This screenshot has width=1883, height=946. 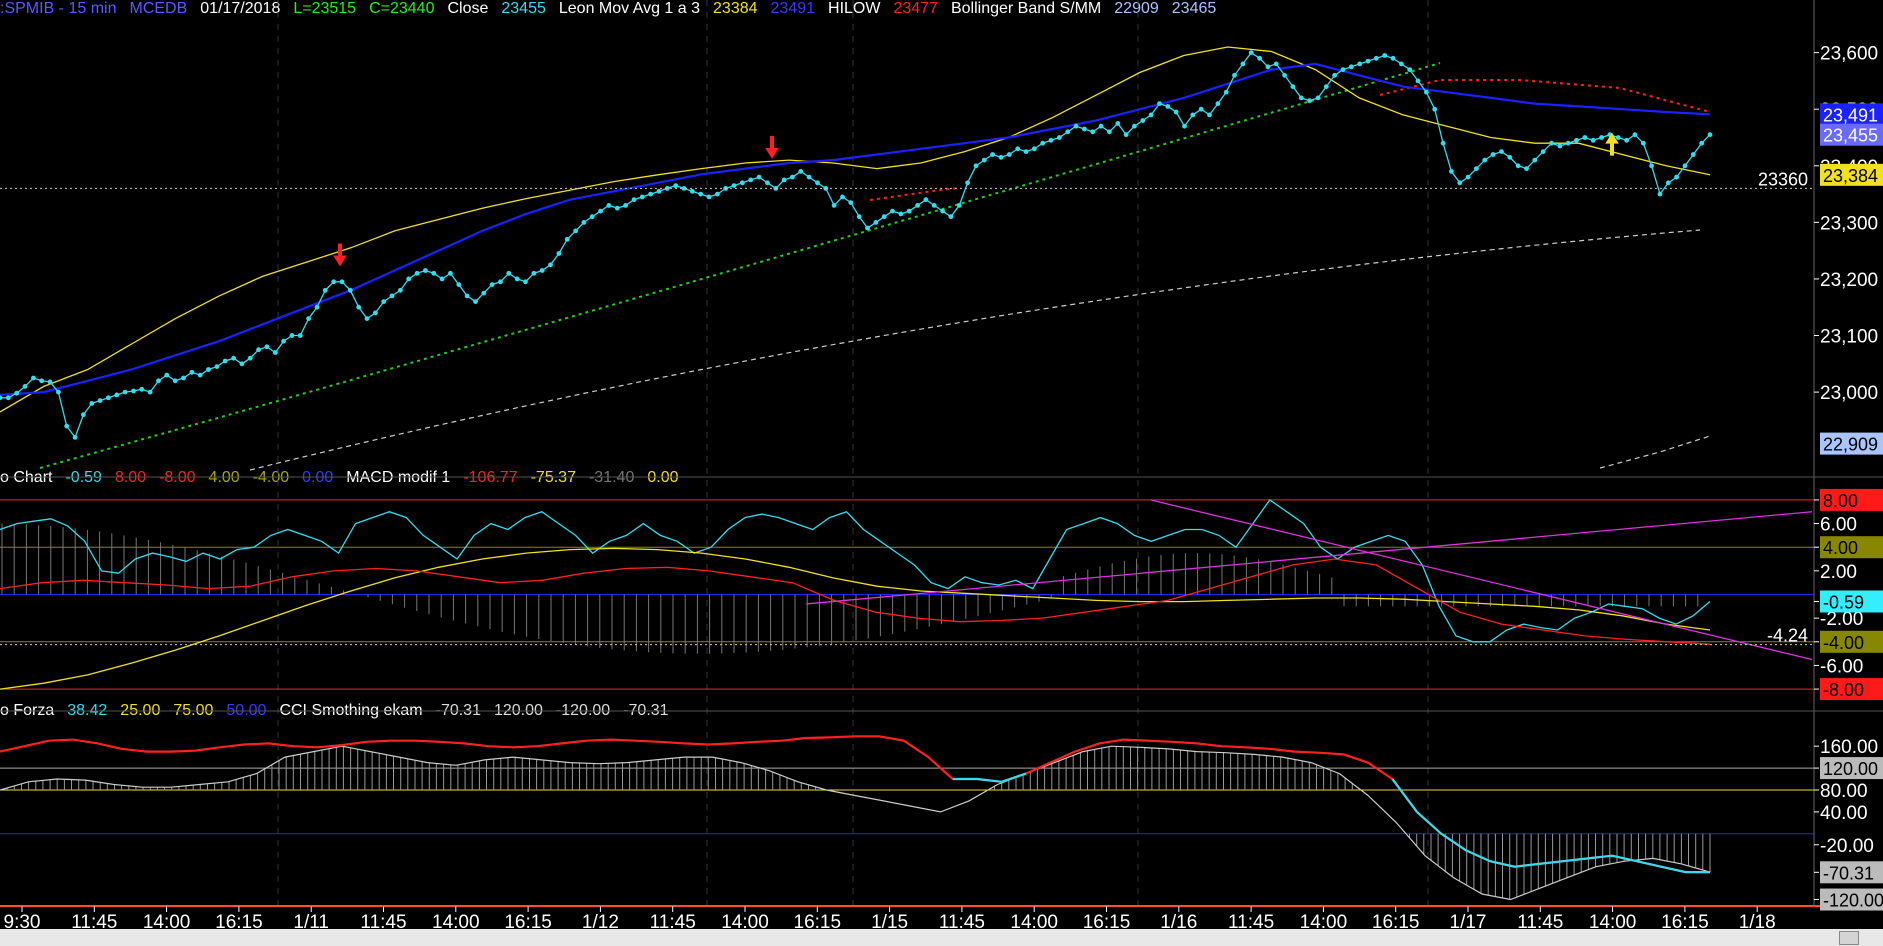 What do you see at coordinates (889, 920) in the screenshot?
I see `time-tick-label: 1/15` at bounding box center [889, 920].